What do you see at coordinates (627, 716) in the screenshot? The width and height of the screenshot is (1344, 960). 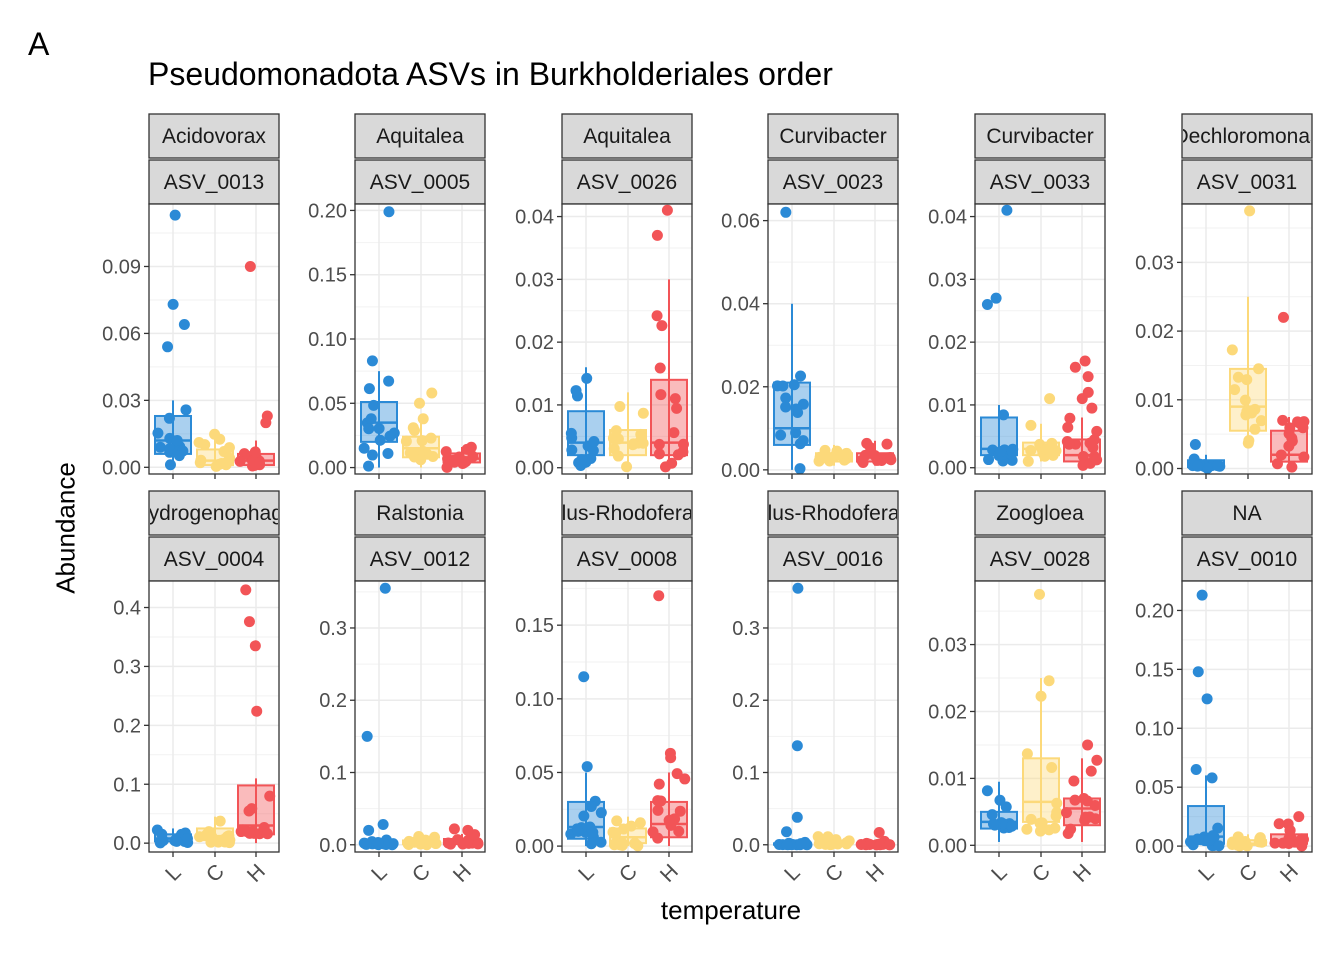 I see `plot-area` at bounding box center [627, 716].